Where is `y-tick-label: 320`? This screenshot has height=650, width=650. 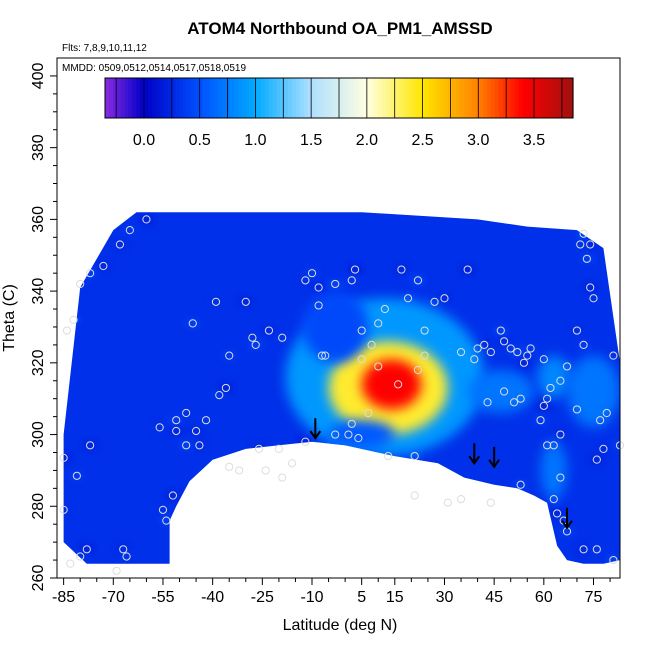 y-tick-label: 320 is located at coordinates (38, 362).